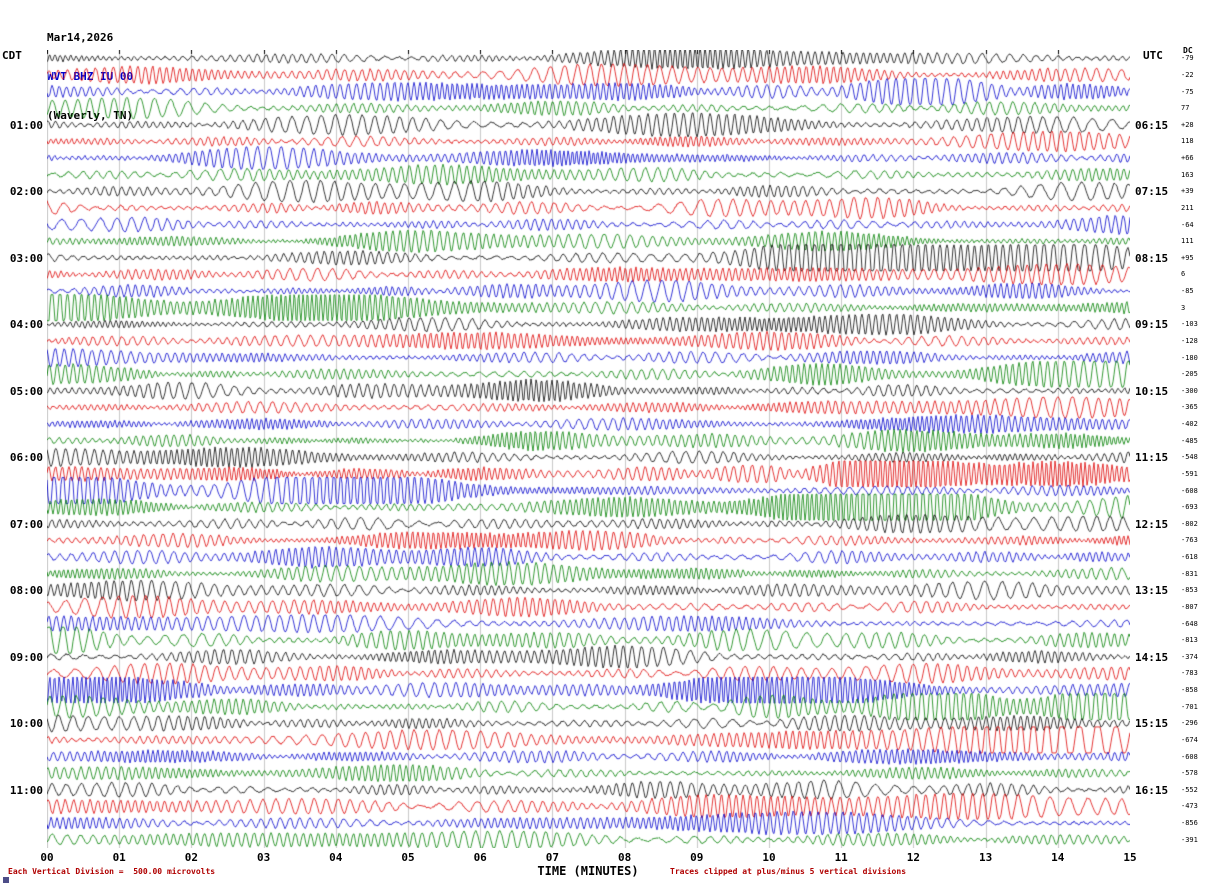 Image resolution: width=1210 pixels, height=886 pixels. Describe the element at coordinates (26, 125) in the screenshot. I see `left-time-label: 01:00` at that location.